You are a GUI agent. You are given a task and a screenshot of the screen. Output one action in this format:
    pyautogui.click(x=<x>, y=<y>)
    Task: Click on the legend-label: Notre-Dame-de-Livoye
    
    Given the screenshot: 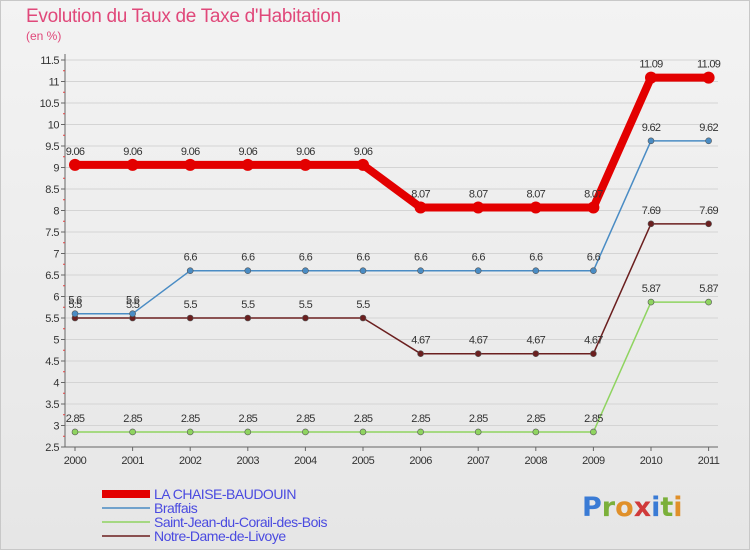 What is the action you would take?
    pyautogui.click(x=220, y=536)
    